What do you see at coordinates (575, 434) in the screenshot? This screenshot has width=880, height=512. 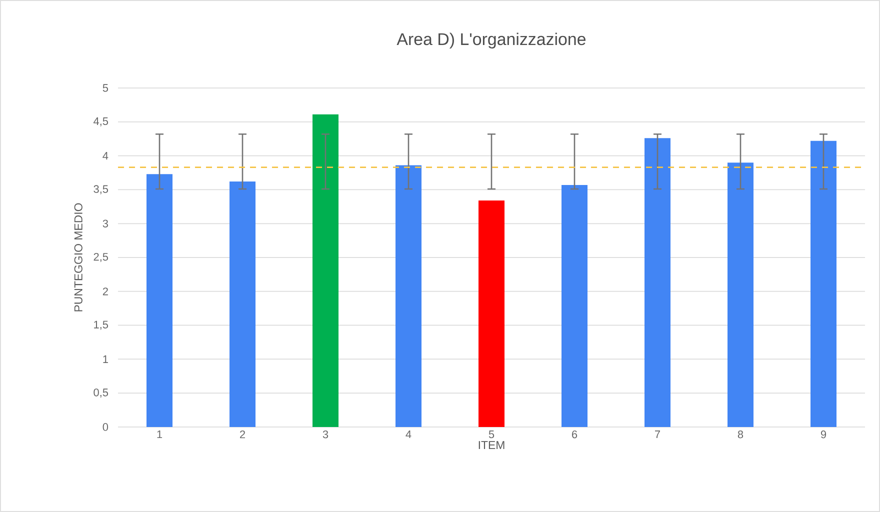 I see `x-tick-label: 6` at bounding box center [575, 434].